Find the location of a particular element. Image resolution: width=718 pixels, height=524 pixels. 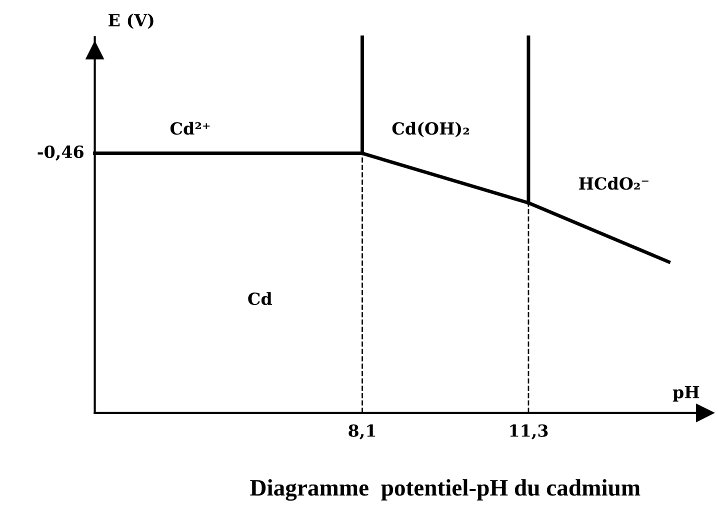

annotation: -0,46 is located at coordinates (61, 153).